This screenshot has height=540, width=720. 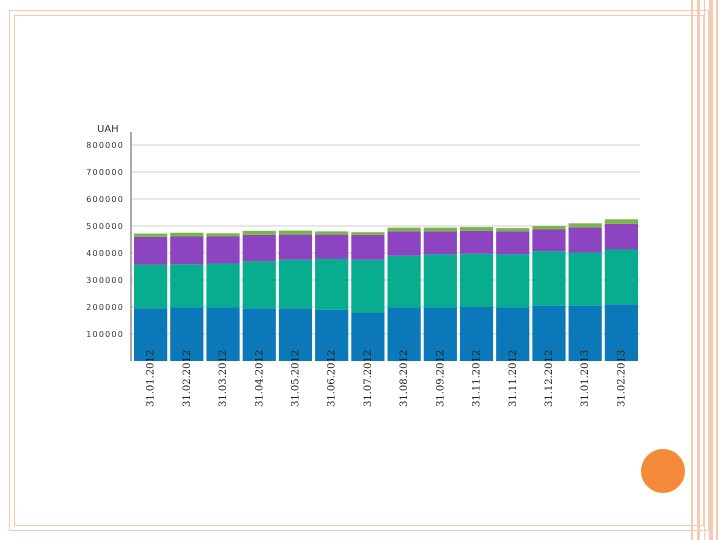 What do you see at coordinates (440, 378) in the screenshot?
I see `x-tick-label: 31.09.2012` at bounding box center [440, 378].